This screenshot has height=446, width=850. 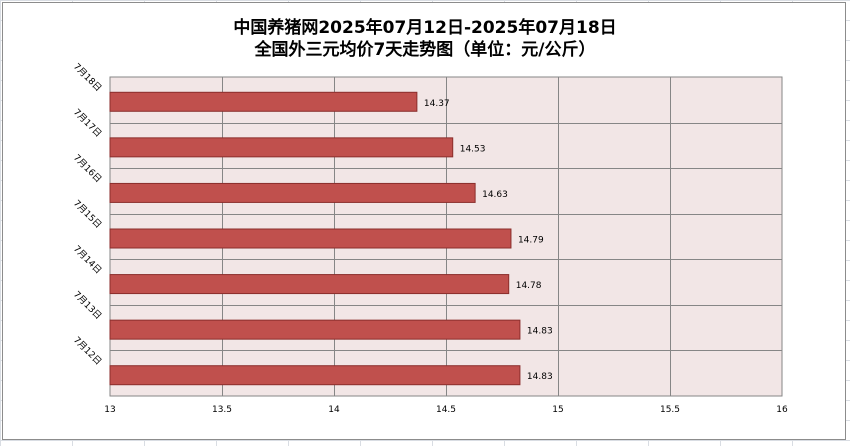 What do you see at coordinates (557, 410) in the screenshot?
I see `x-tick-label: 15` at bounding box center [557, 410].